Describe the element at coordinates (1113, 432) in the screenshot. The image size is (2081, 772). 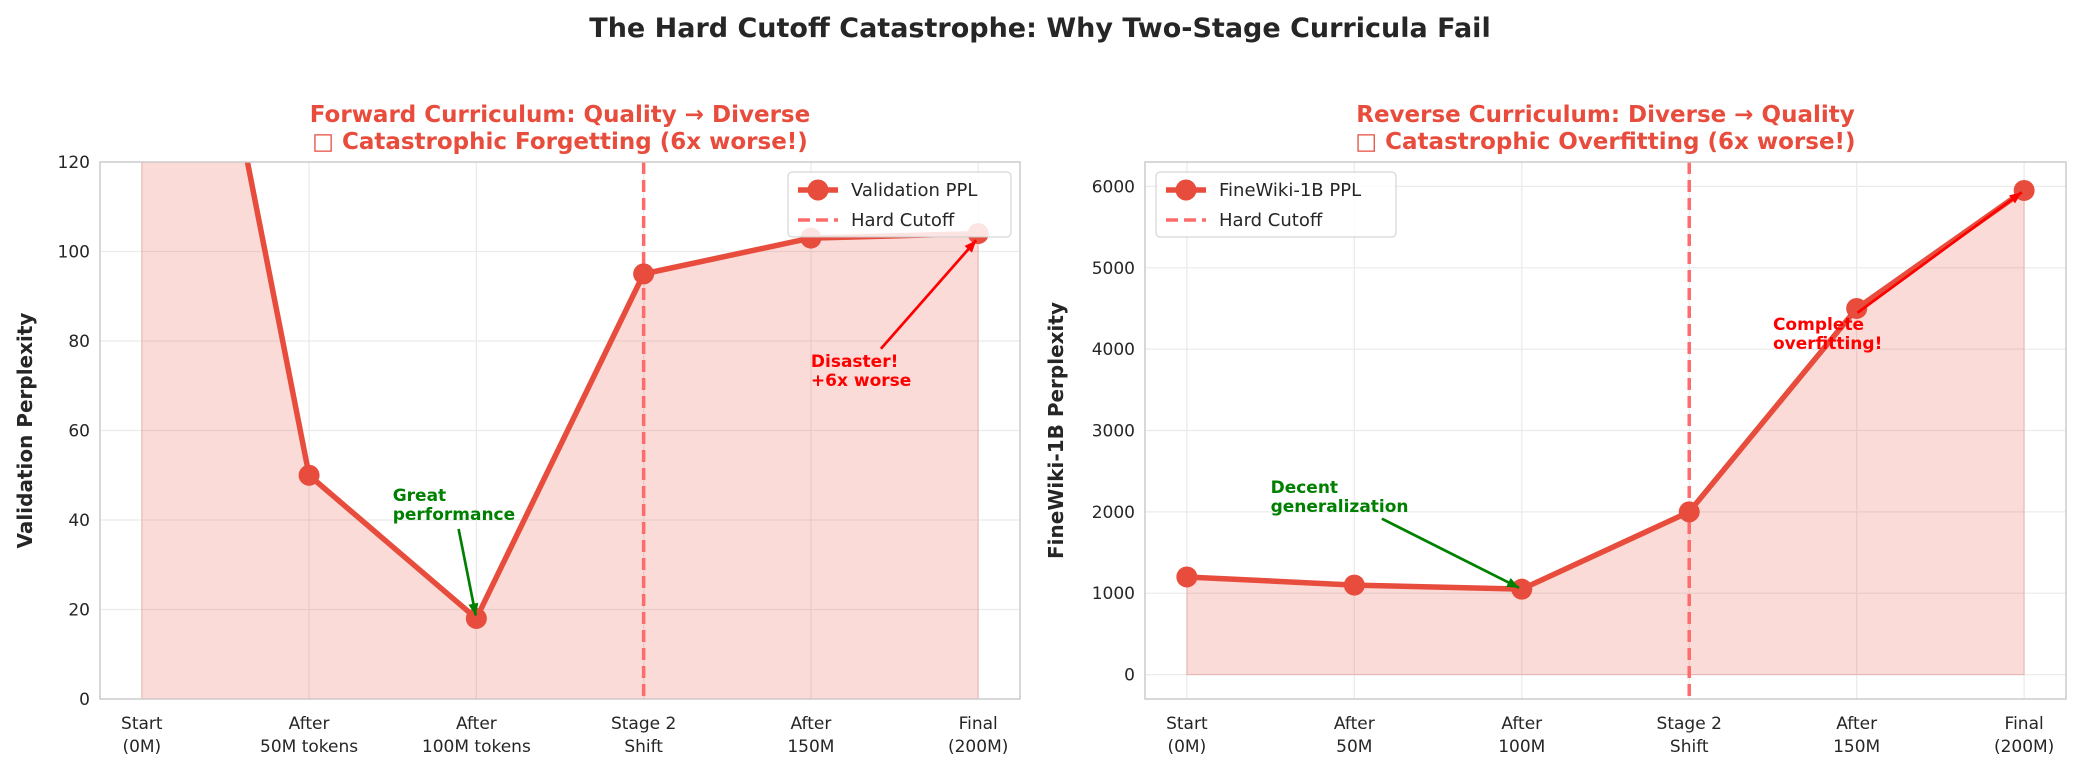
I see `y-tick-label: 3000` at that location.